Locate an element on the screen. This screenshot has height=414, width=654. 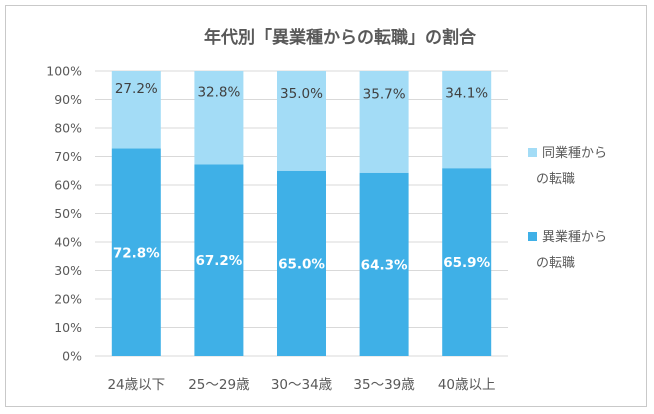
data-label: 65.0% is located at coordinates (301, 264).